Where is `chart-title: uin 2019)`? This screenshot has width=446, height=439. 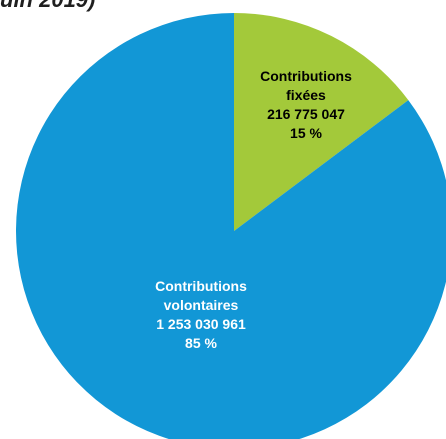
chart-title: uin 2019) is located at coordinates (47, 5).